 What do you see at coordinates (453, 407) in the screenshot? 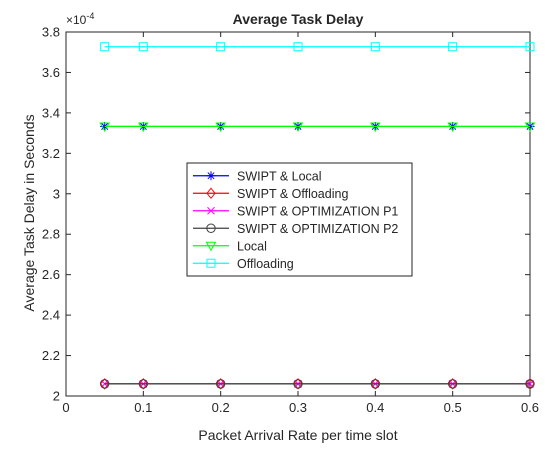
I see `x-tick-label: 0.5` at bounding box center [453, 407].